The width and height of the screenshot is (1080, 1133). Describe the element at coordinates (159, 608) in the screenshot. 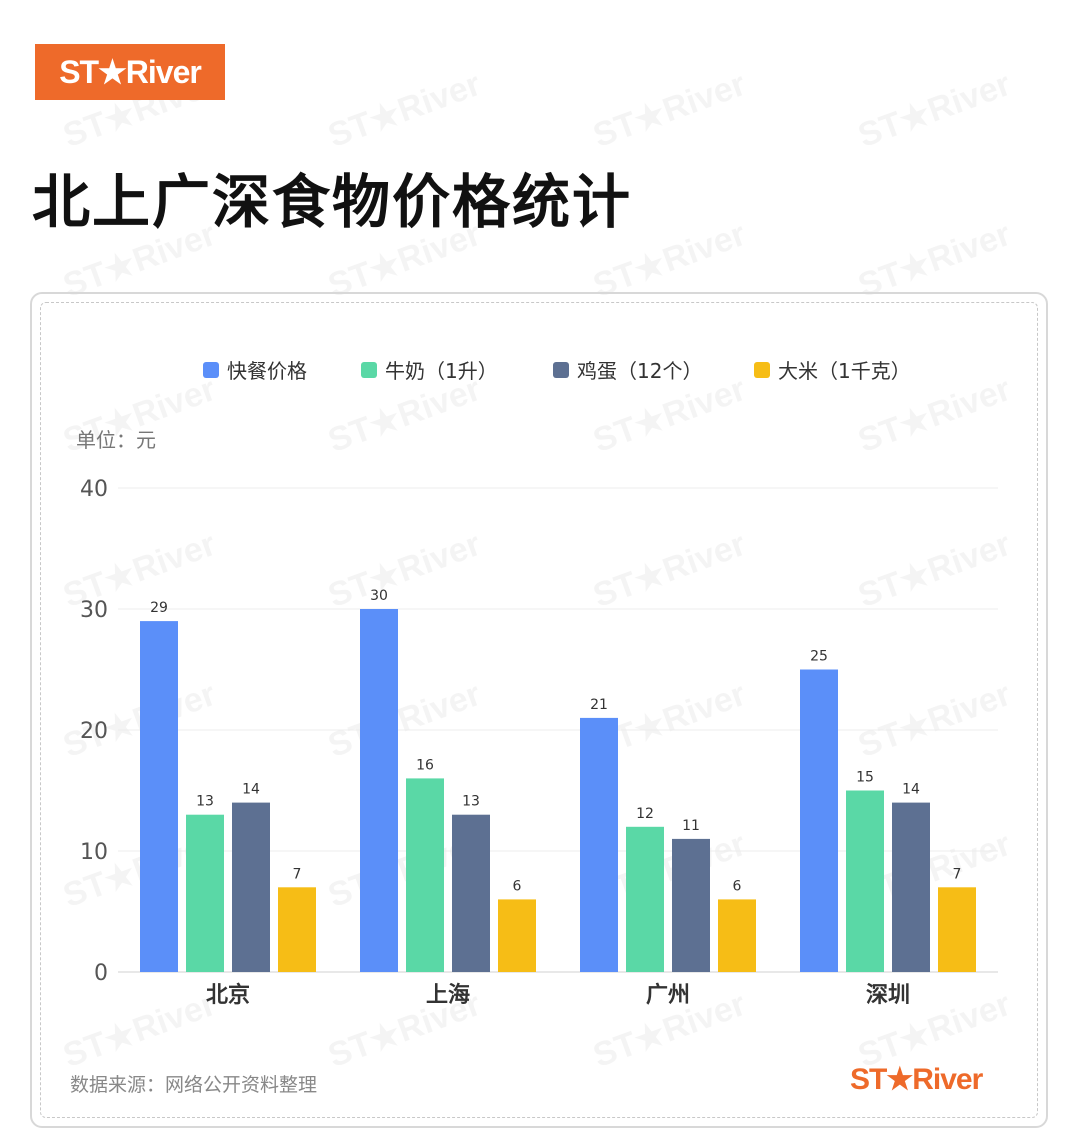

I see `data-label: 29` at that location.